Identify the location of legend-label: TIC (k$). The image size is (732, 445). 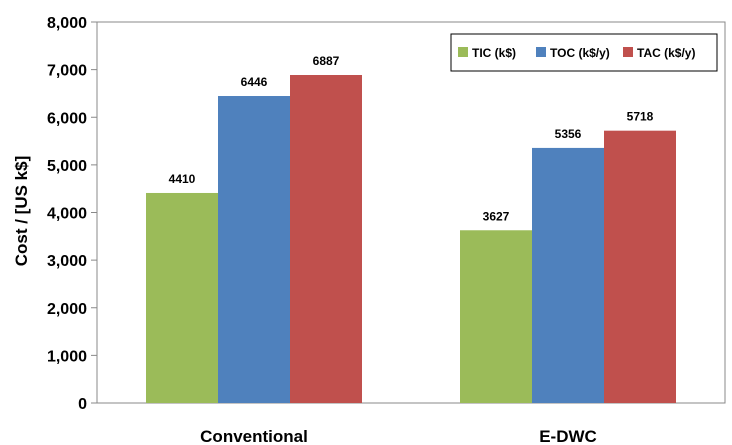
(494, 53).